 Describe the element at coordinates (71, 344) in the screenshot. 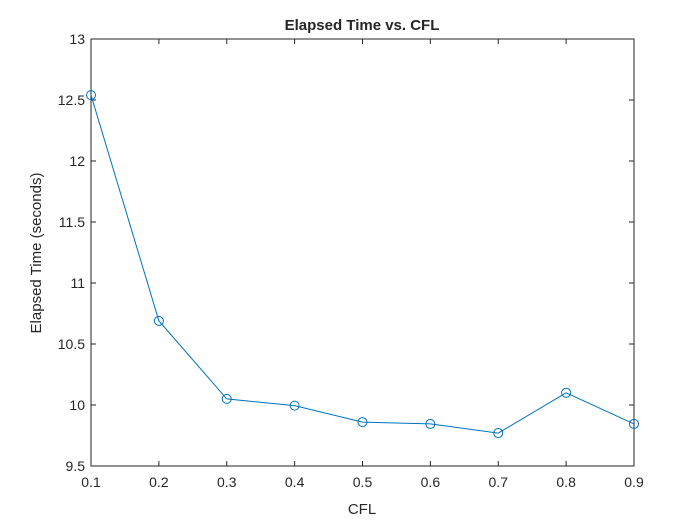

I see `y-tick-label: 10.5` at that location.